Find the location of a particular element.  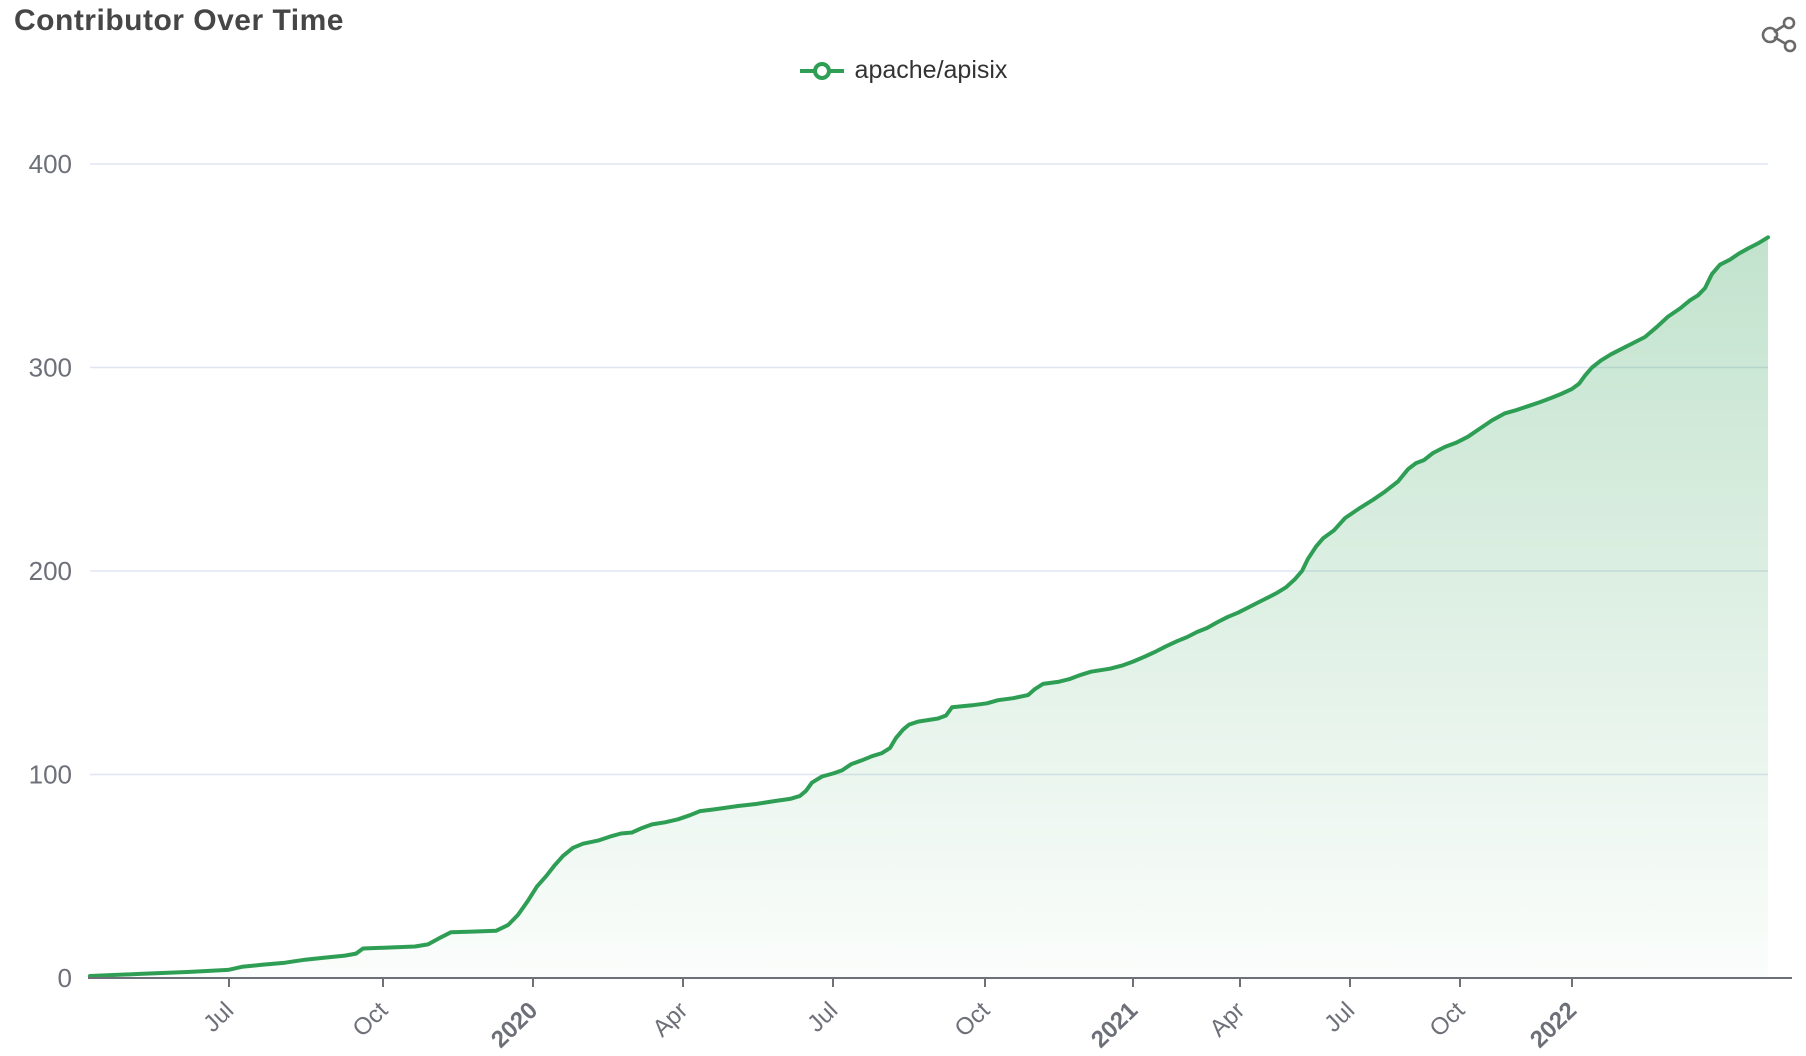

x-axis-label-2021: 2021 is located at coordinates (1114, 1025).